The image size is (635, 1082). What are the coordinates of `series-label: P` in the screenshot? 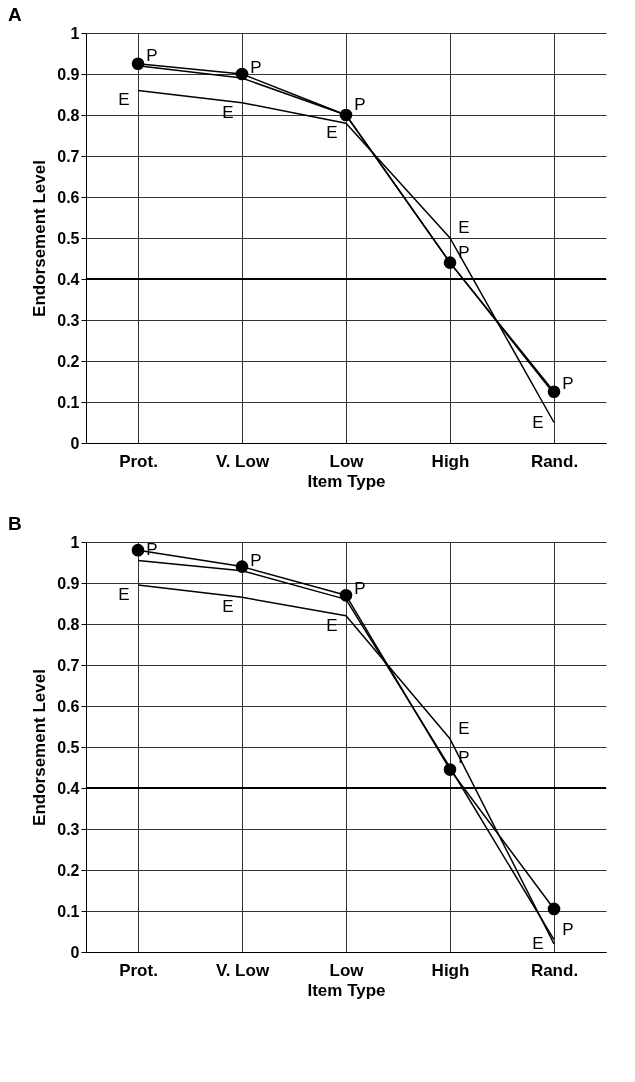 It's located at (152, 55).